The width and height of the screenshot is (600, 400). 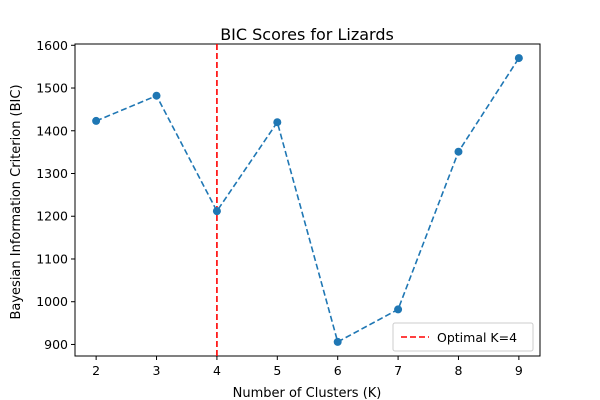 I want to click on y-tick-label: 1000, so click(x=52, y=301).